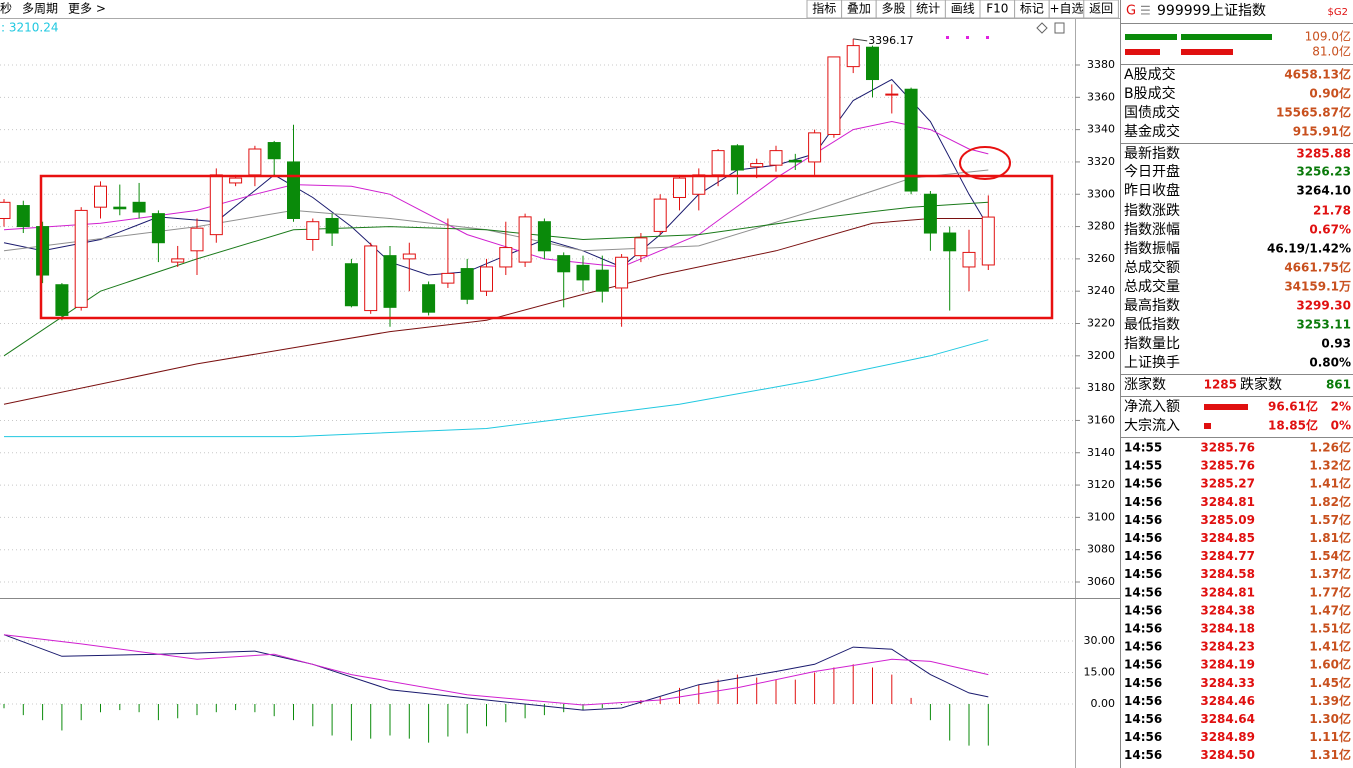 The width and height of the screenshot is (1353, 768). Describe the element at coordinates (1101, 161) in the screenshot. I see `price-tick-label: 3320` at that location.